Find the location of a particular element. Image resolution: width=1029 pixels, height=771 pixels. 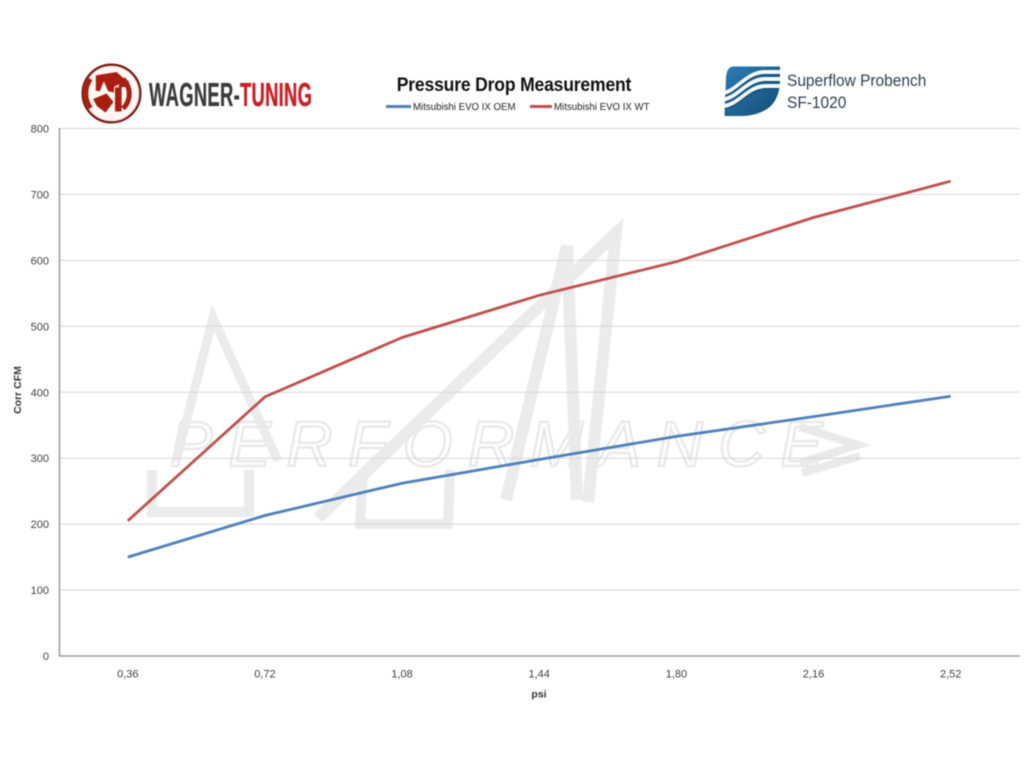

svg-text: 0 is located at coordinates (46, 657).